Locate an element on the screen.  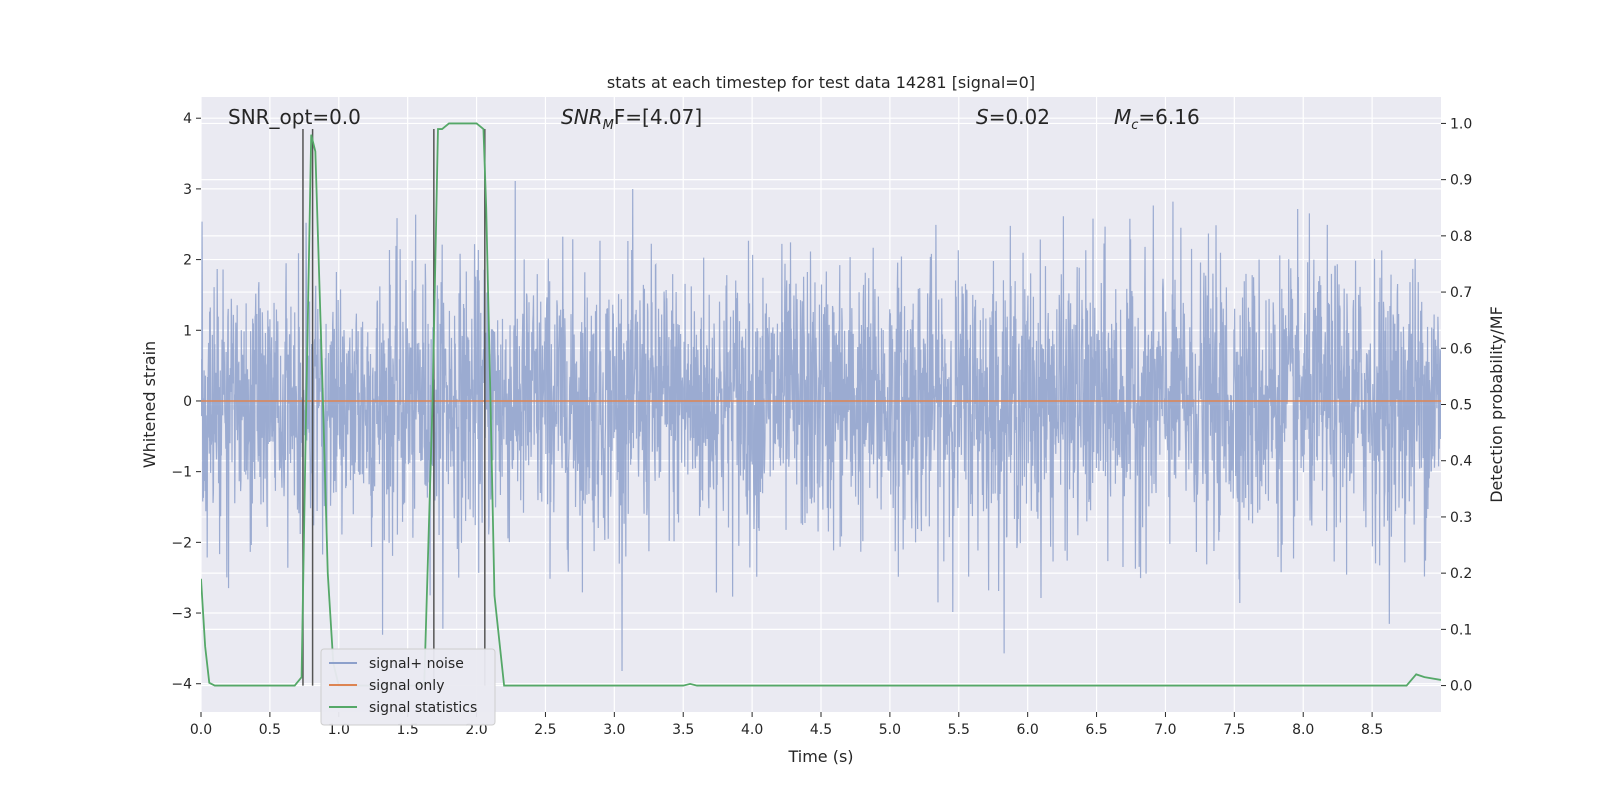
x-tick-label: 6.0 is located at coordinates (1028, 730).